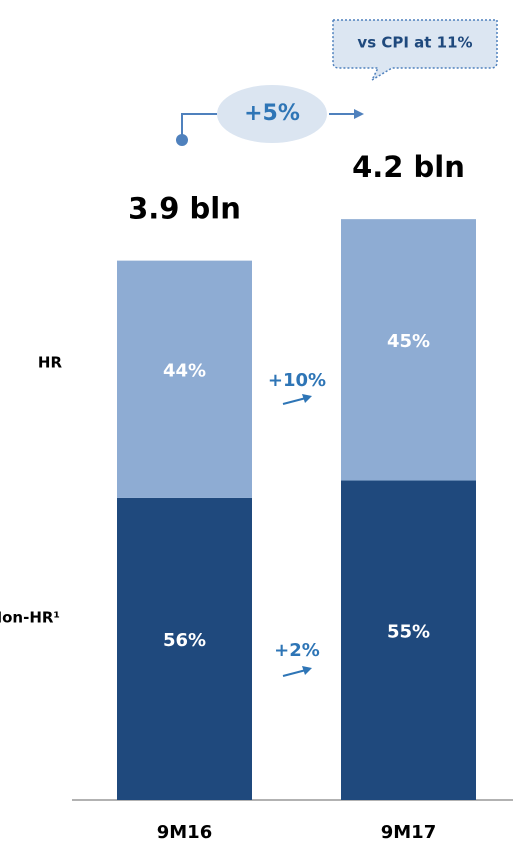 The height and width of the screenshot is (850, 513). I want to click on growth-connector, so click(199, 125).